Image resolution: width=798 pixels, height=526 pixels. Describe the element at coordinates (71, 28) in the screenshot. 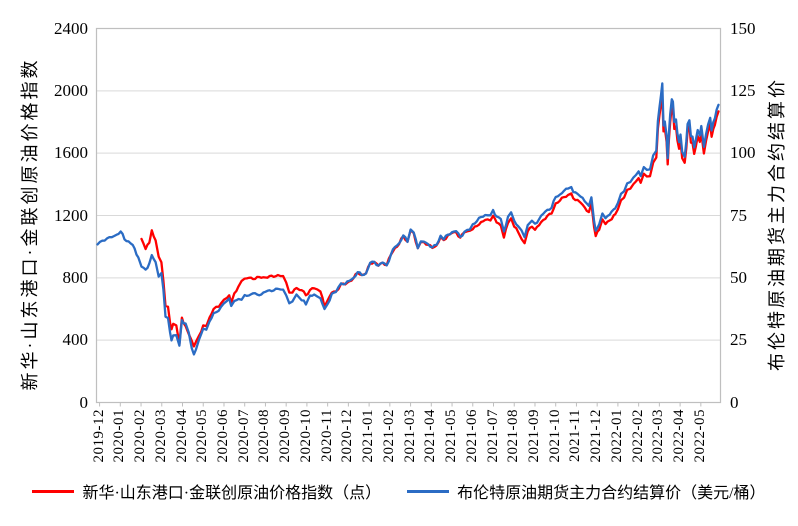

I see `left-axis-tick-label: 2400` at that location.